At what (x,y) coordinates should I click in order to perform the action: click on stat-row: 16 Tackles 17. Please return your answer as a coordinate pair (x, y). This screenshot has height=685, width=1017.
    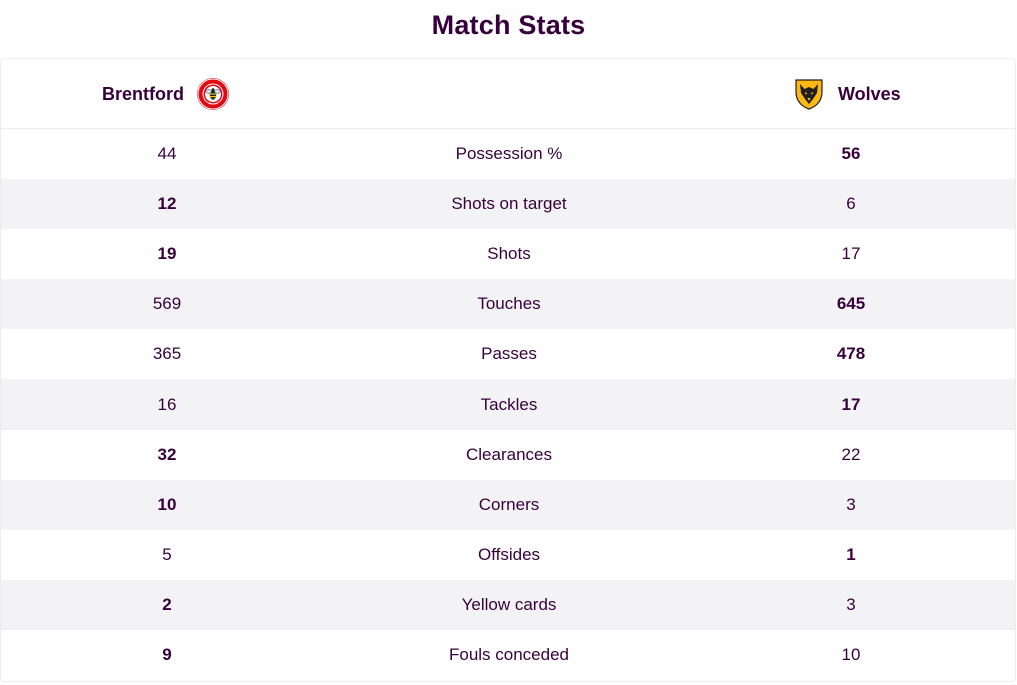
    Looking at the image, I should click on (508, 404).